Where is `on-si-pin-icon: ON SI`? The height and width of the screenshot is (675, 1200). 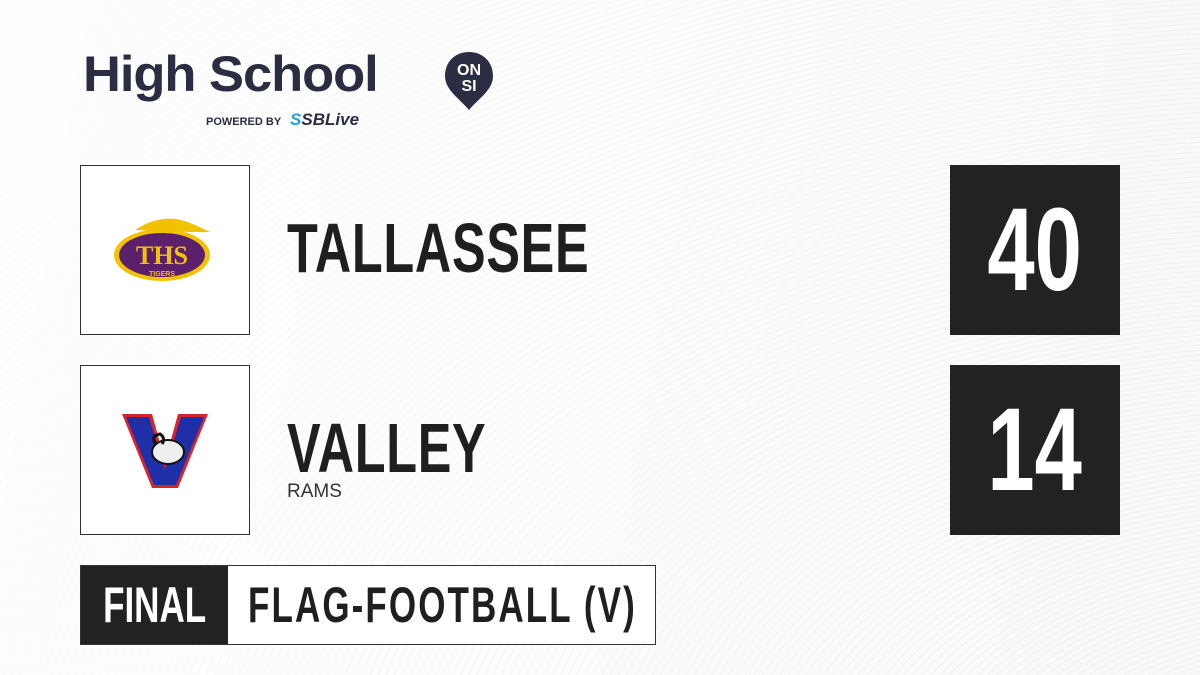 on-si-pin-icon: ON SI is located at coordinates (469, 81).